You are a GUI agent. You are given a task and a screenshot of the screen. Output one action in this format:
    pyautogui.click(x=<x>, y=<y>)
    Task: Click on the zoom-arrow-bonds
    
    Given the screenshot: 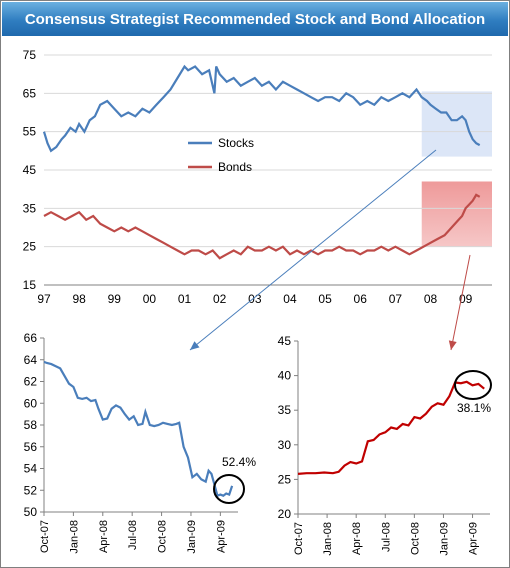 What is the action you would take?
    pyautogui.click(x=460, y=302)
    